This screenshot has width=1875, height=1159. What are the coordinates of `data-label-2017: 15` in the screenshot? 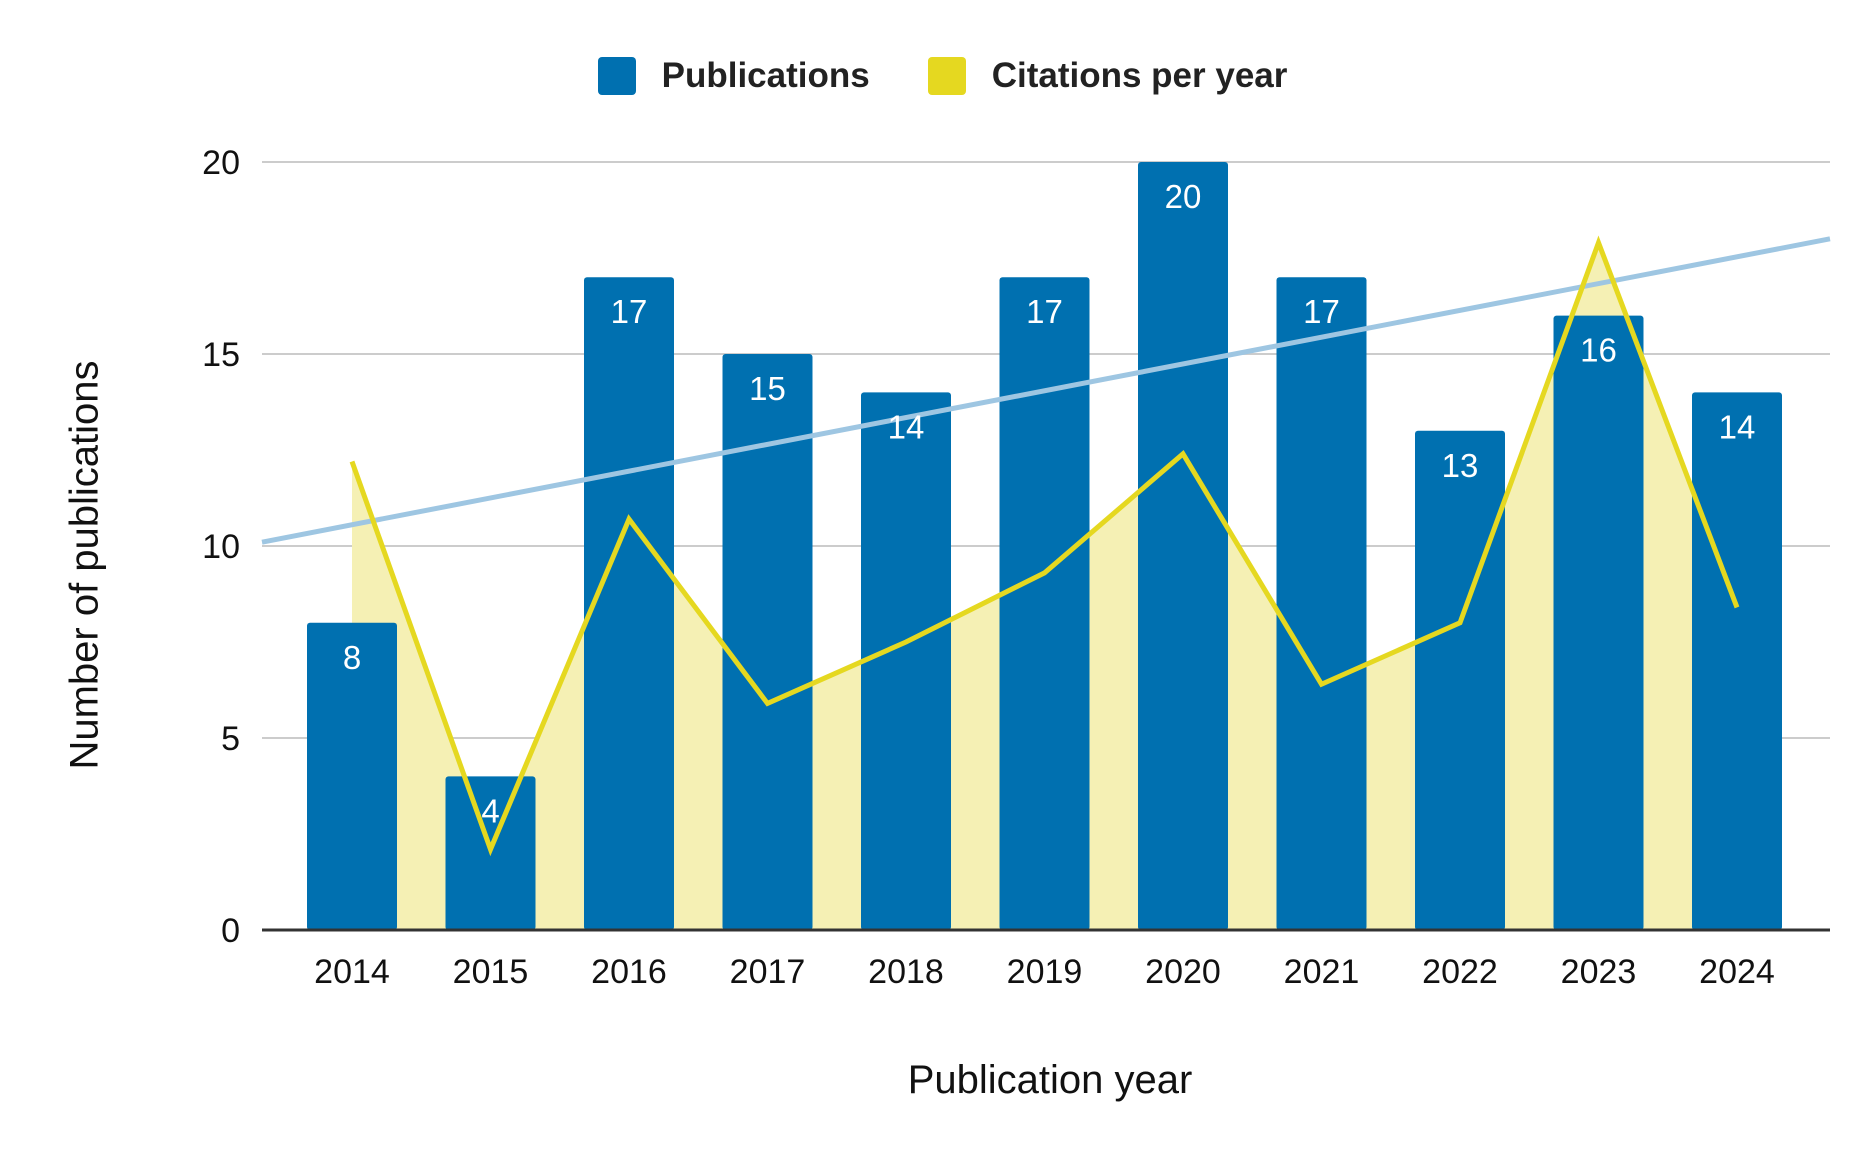 It's located at (767, 388).